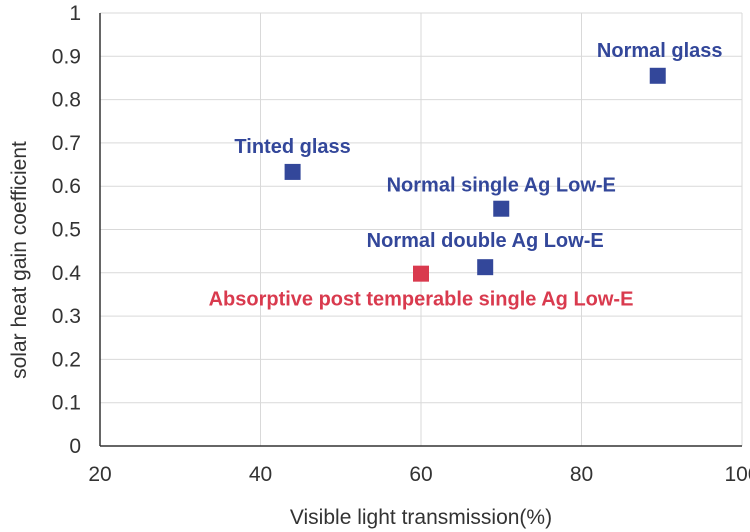 The image size is (750, 532). Describe the element at coordinates (75, 13) in the screenshot. I see `y-tick-label: 1` at that location.